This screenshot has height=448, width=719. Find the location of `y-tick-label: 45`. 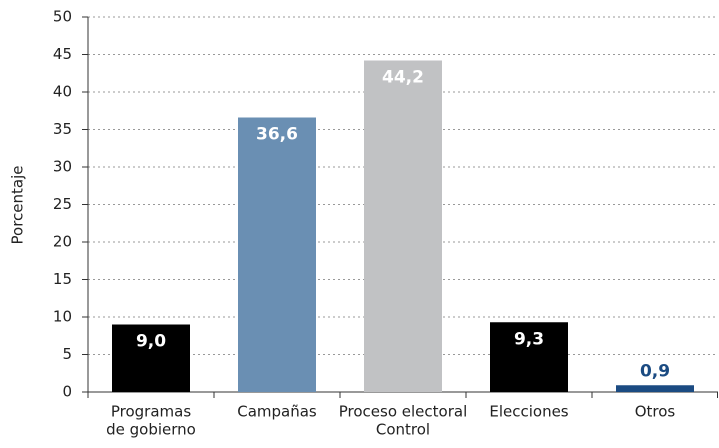

y-tick-label: 45 is located at coordinates (62, 54).